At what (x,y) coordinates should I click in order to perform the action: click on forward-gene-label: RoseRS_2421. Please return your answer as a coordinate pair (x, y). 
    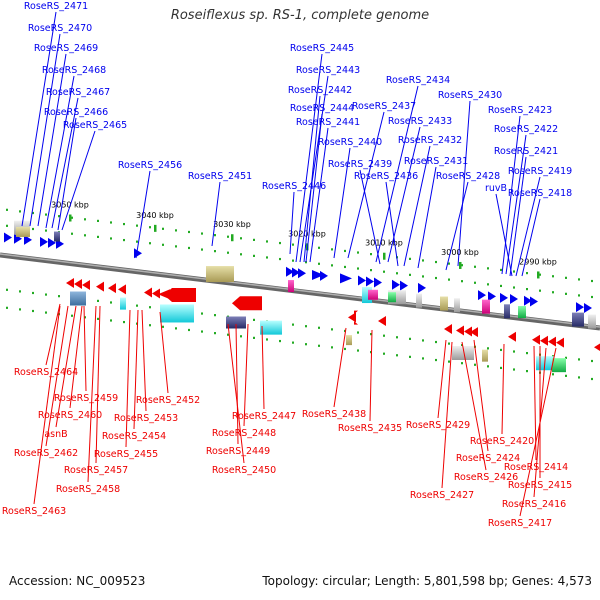
    Looking at the image, I should click on (526, 151).